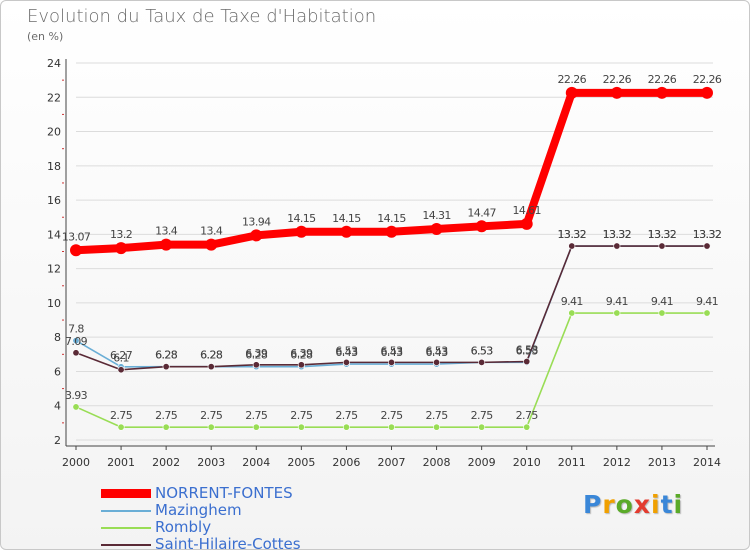 The width and height of the screenshot is (750, 553). What do you see at coordinates (54, 97) in the screenshot?
I see `y-tick-label: 22` at bounding box center [54, 97].